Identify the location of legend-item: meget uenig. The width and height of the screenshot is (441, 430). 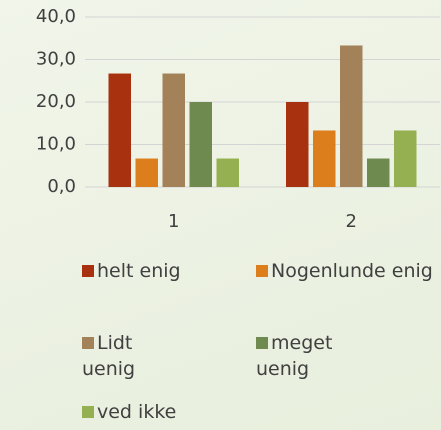
(311, 356).